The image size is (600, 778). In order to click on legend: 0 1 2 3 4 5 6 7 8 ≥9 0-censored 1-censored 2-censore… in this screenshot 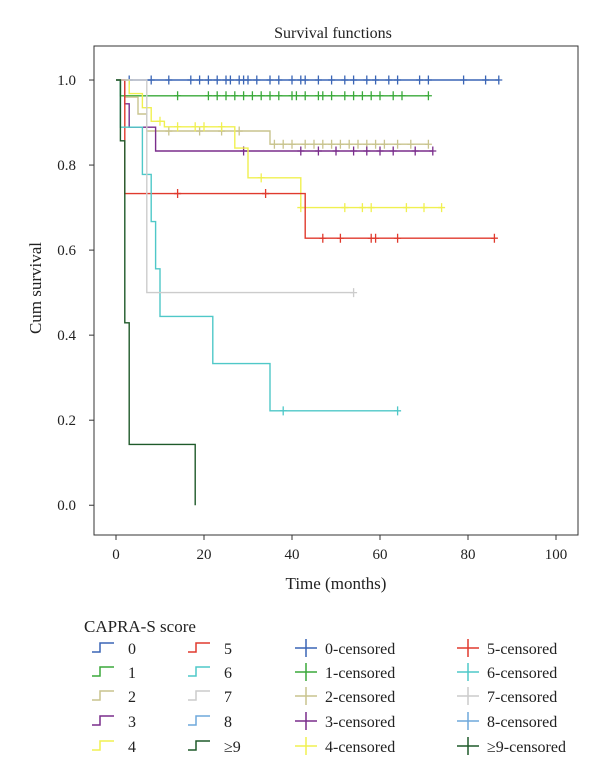, I will do `click(329, 697)`.